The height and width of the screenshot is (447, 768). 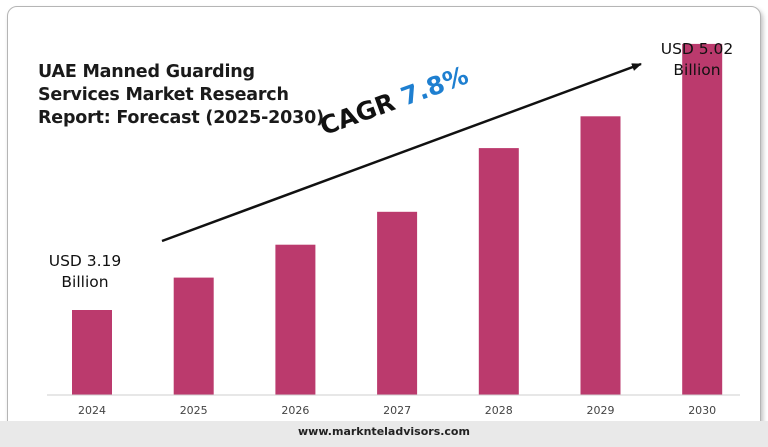 What do you see at coordinates (92, 352) in the screenshot?
I see `bar-2024` at bounding box center [92, 352].